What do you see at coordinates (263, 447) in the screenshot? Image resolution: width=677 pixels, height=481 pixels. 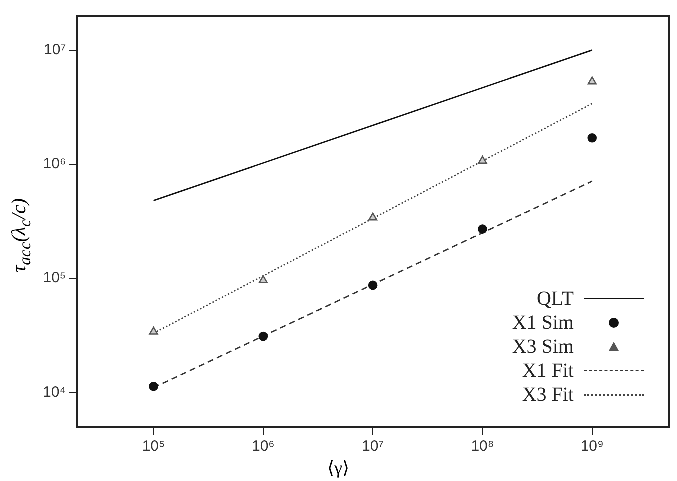 I see `x-tick-label: 10⁶` at bounding box center [263, 447].